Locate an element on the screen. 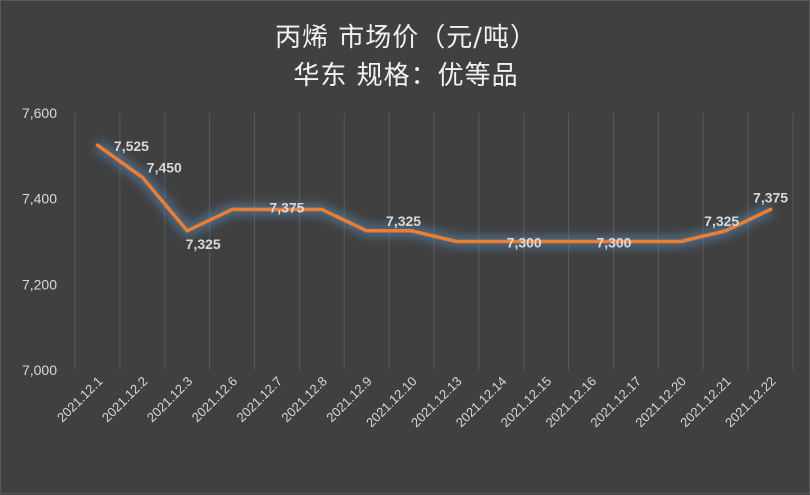  x-tick-label: 2021.12.2 is located at coordinates (125, 400).